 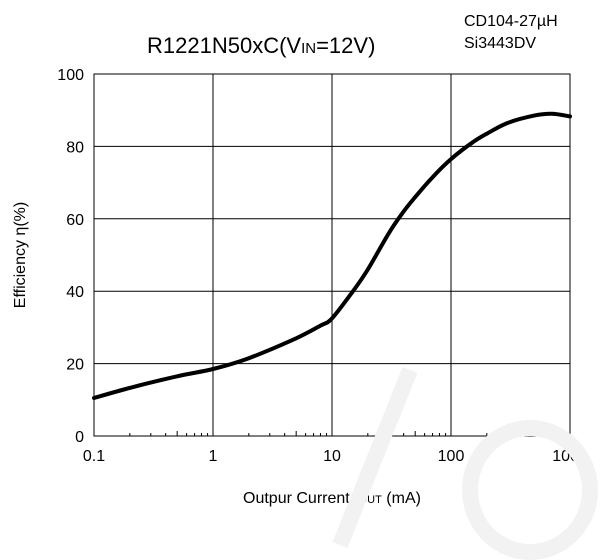 What do you see at coordinates (451, 456) in the screenshot?
I see `x-tick-label: 100` at bounding box center [451, 456].